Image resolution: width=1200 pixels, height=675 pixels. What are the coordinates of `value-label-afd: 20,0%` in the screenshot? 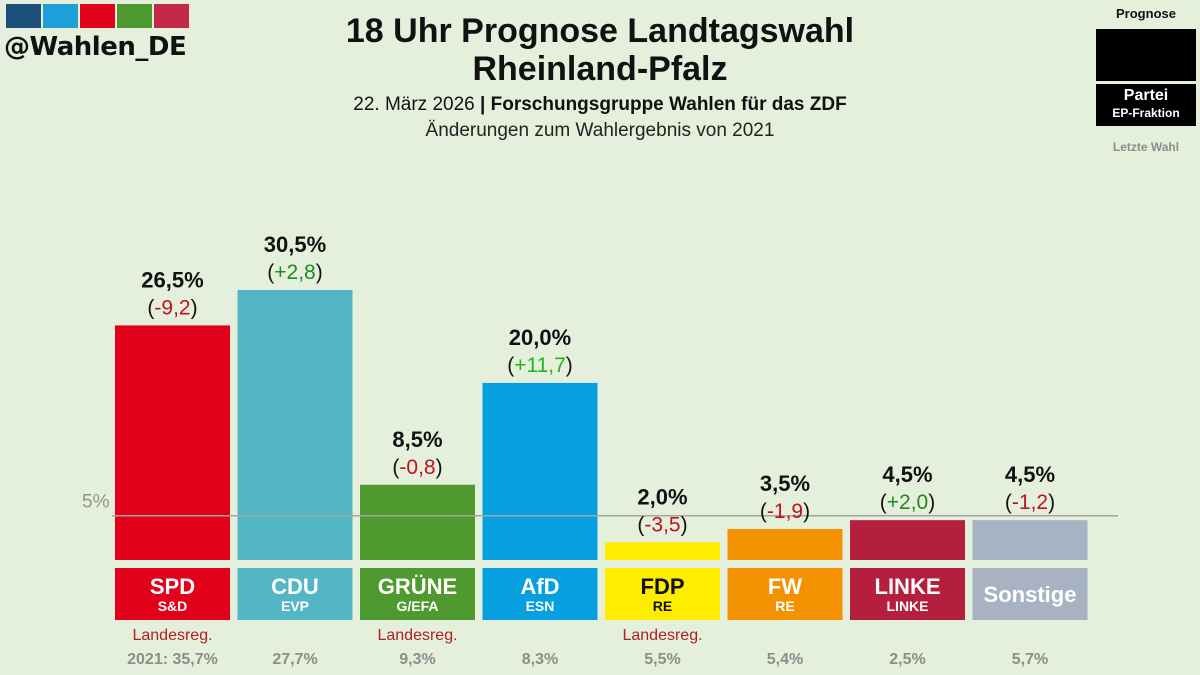 It's located at (540, 337).